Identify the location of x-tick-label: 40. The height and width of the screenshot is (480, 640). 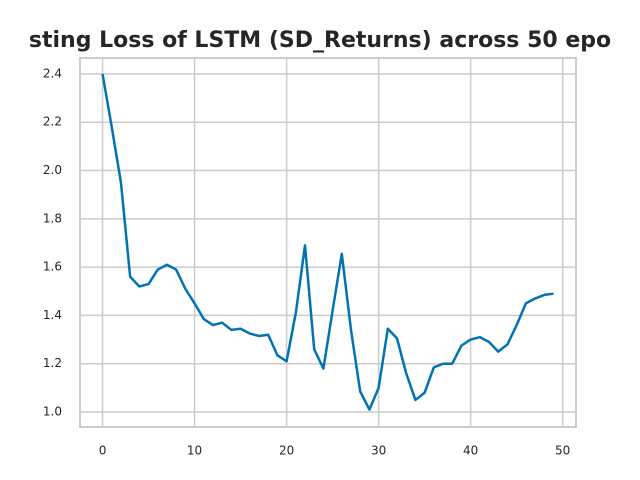
(470, 451).